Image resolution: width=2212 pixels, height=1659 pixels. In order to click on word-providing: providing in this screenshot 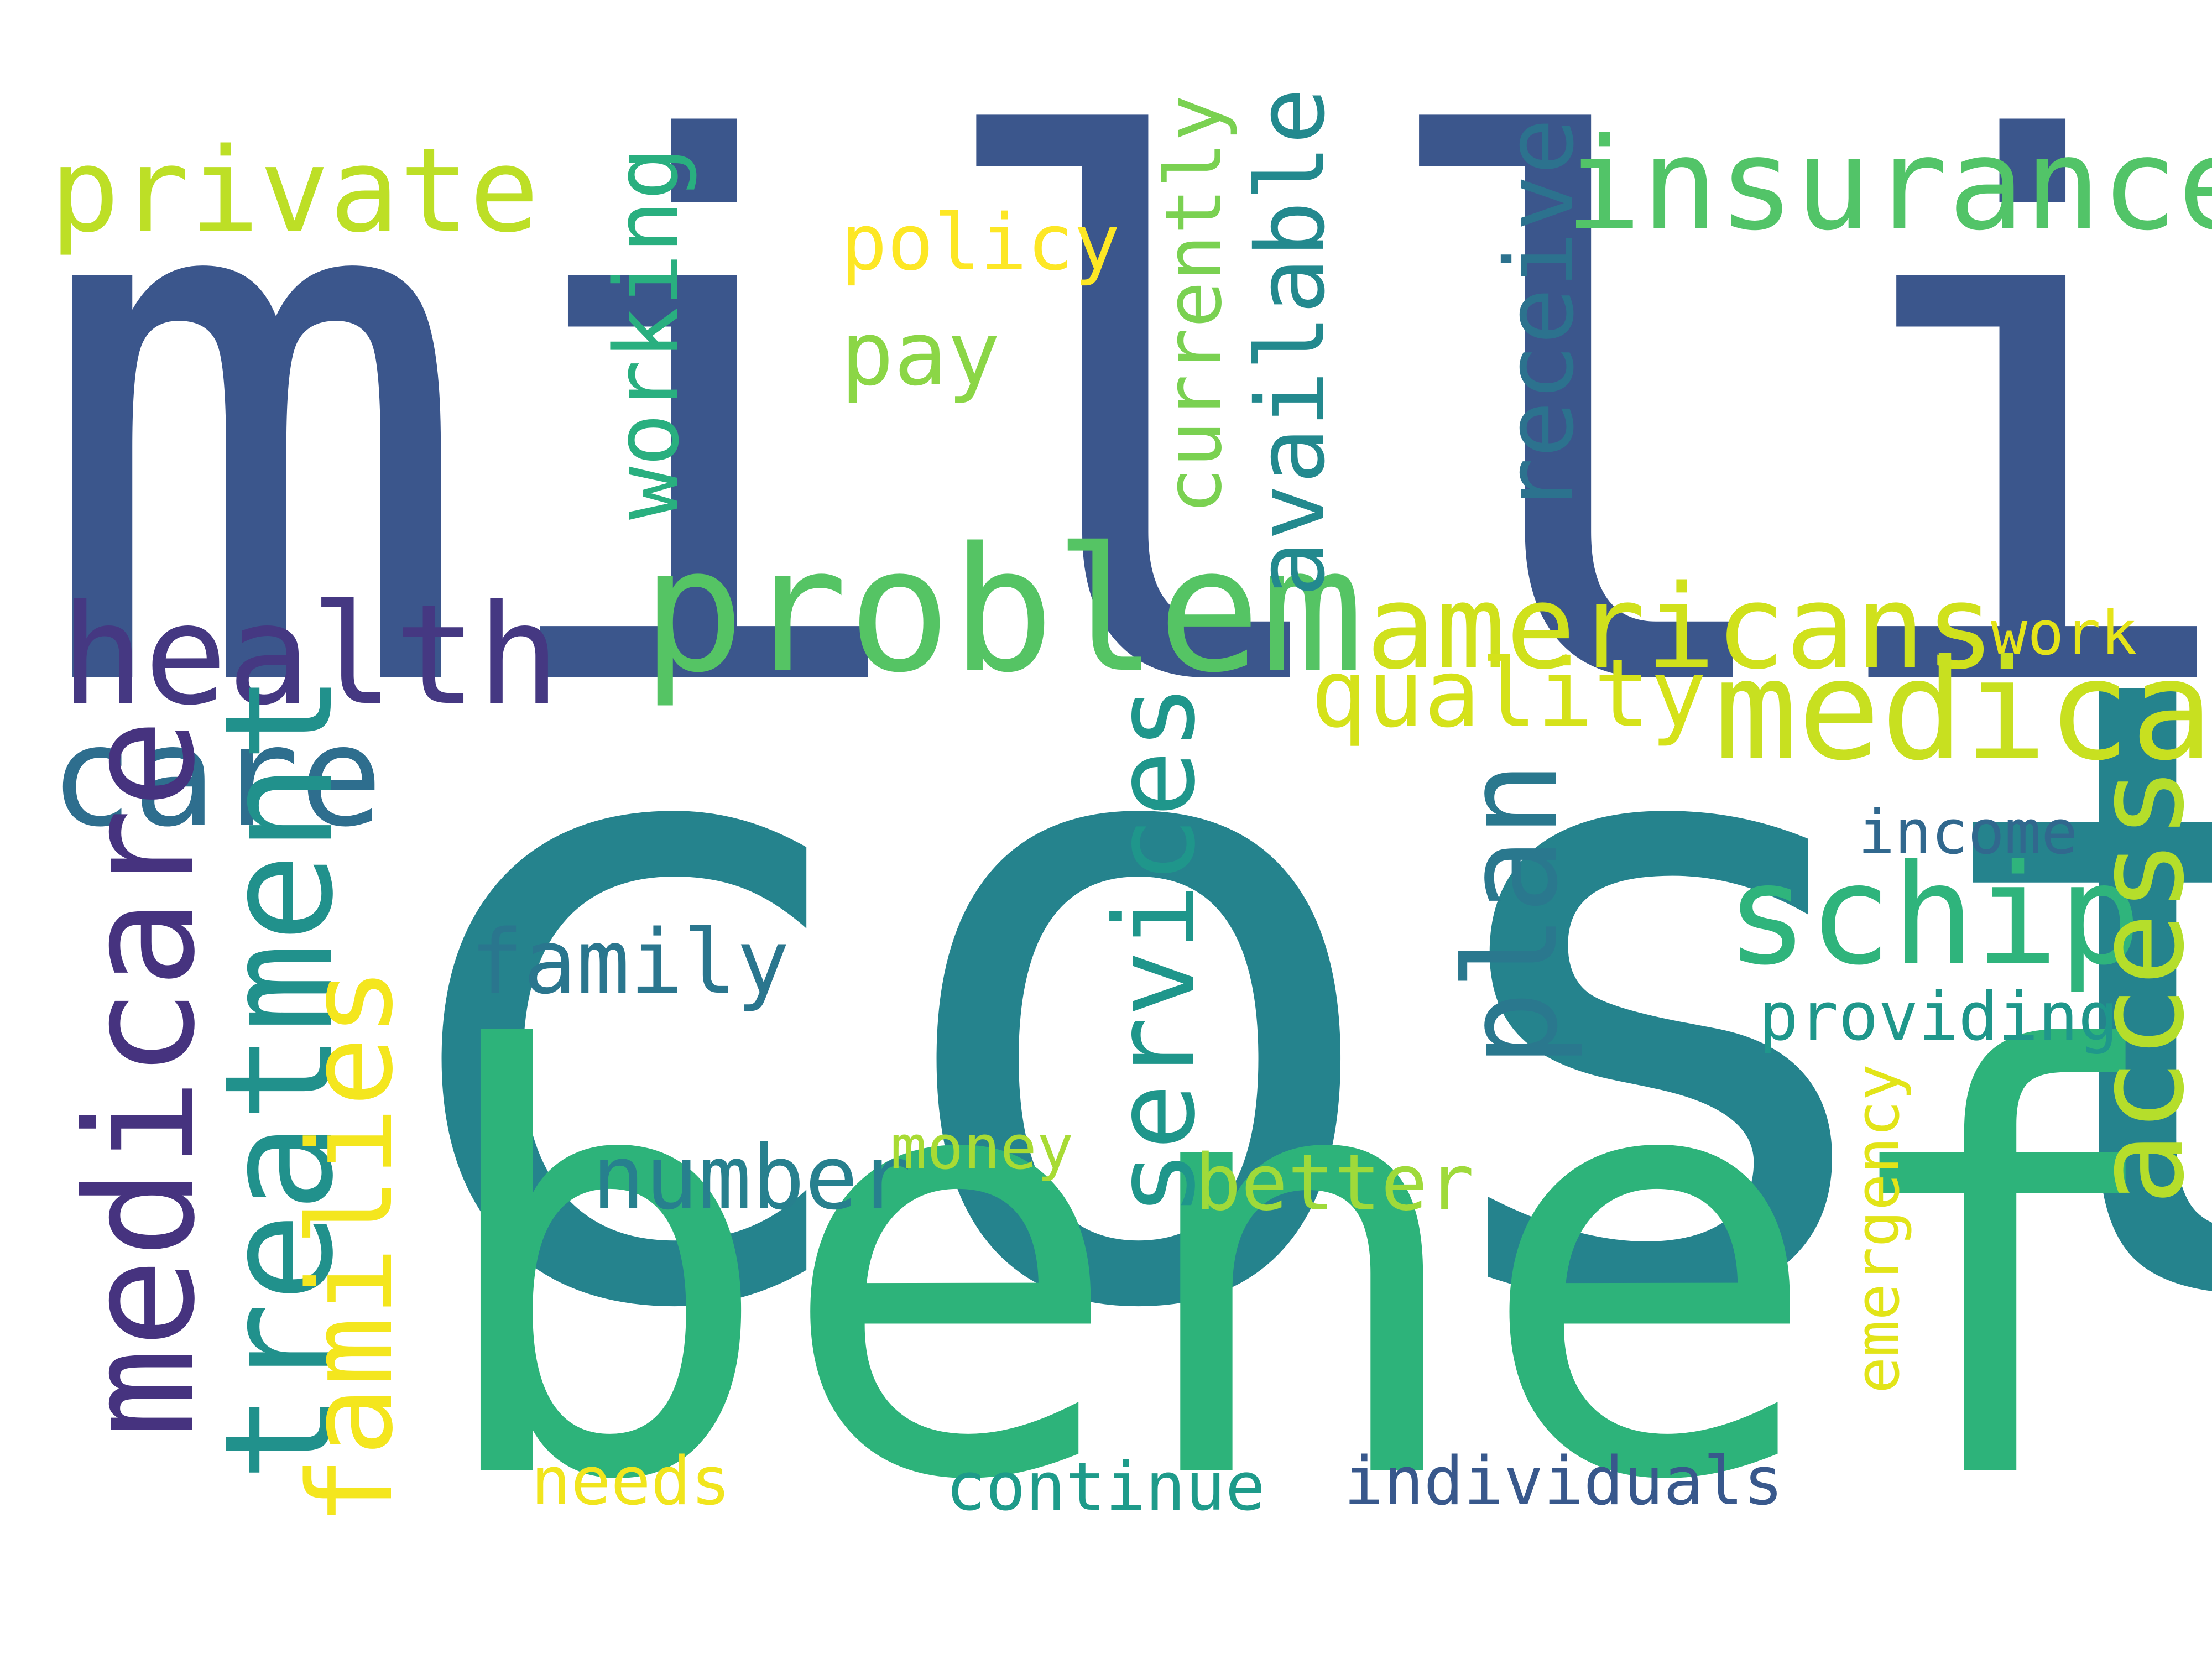, I will do `click(1939, 1018)`.